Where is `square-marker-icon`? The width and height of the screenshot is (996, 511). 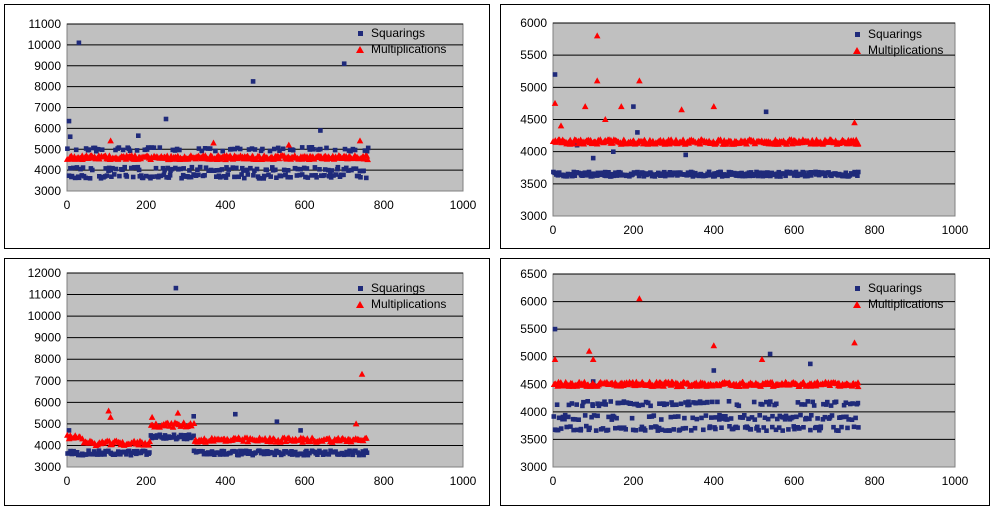
square-marker-icon is located at coordinates (360, 33).